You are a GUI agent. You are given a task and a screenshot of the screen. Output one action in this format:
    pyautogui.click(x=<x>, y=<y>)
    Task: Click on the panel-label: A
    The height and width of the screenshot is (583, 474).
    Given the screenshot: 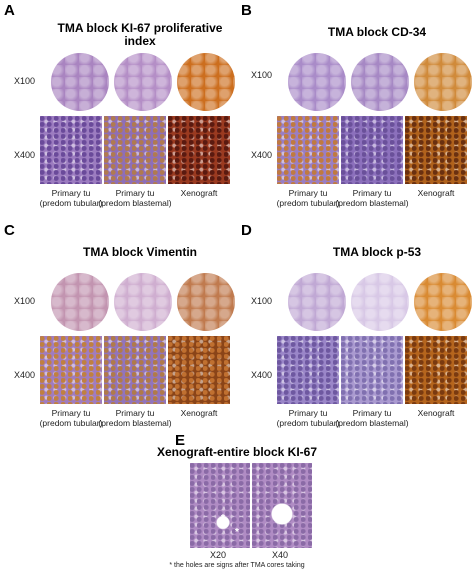 What is the action you would take?
    pyautogui.click(x=9, y=10)
    